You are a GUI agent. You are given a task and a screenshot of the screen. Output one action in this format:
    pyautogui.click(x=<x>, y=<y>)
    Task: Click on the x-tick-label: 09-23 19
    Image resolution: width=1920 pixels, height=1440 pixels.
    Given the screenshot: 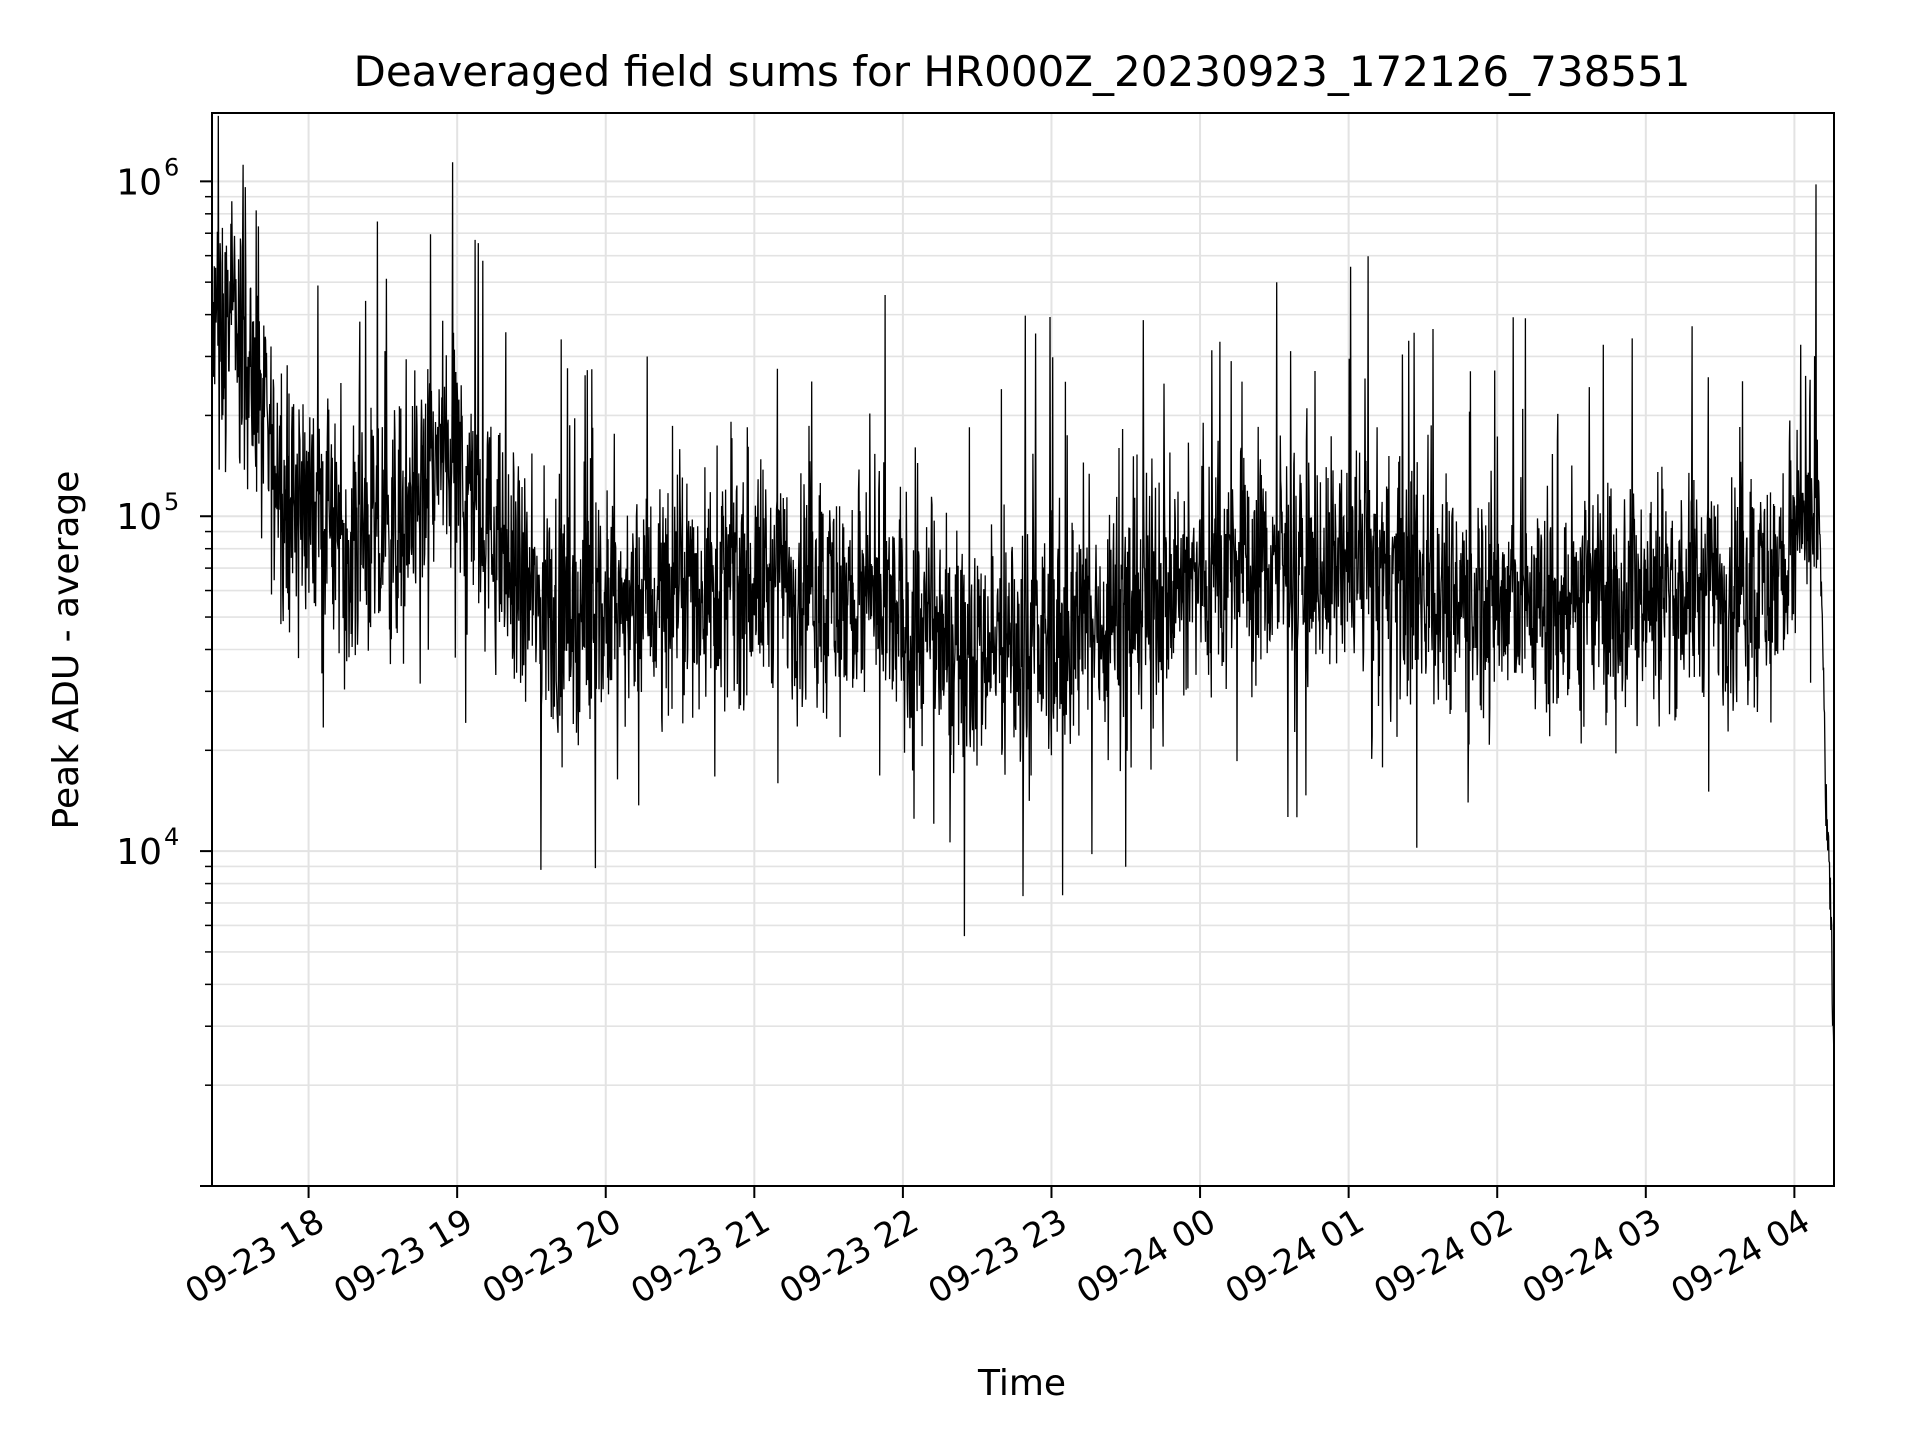 What is the action you would take?
    pyautogui.click(x=403, y=1256)
    